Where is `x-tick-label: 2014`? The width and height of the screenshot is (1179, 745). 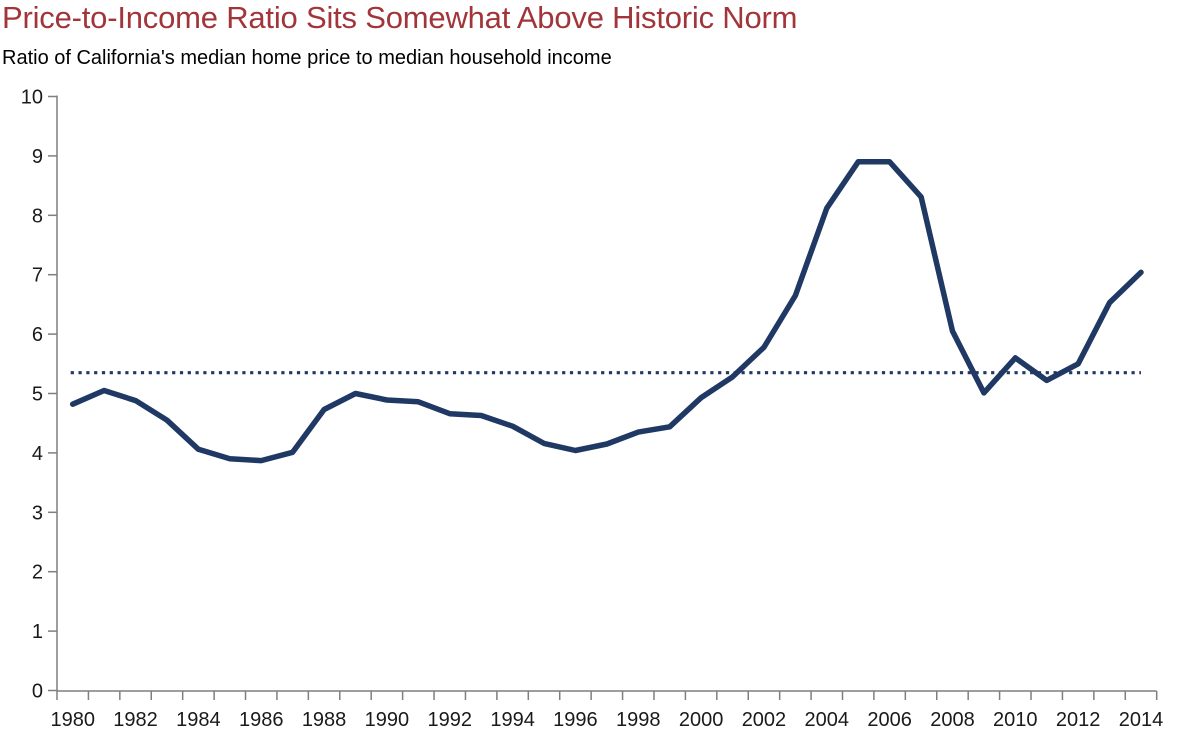 x-tick-label: 2014 is located at coordinates (1141, 720).